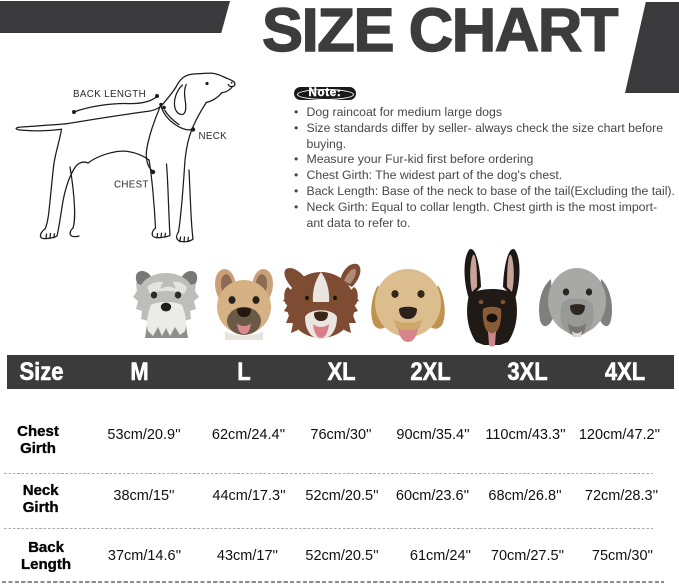 This screenshot has width=679, height=587. What do you see at coordinates (131, 185) in the screenshot?
I see `svg-text: CHEST` at bounding box center [131, 185].